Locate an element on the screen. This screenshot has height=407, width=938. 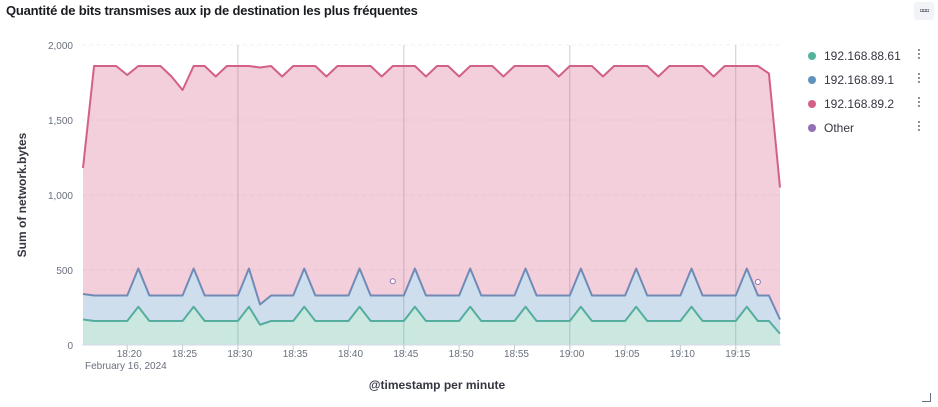
x-tick-label: 18:25 is located at coordinates (184, 354).